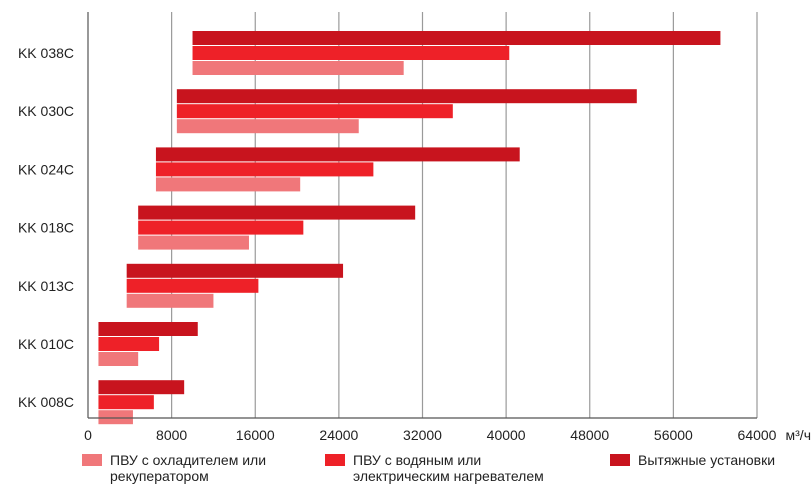  Describe the element at coordinates (46, 344) in the screenshot. I see `category-label: KK 010C` at that location.